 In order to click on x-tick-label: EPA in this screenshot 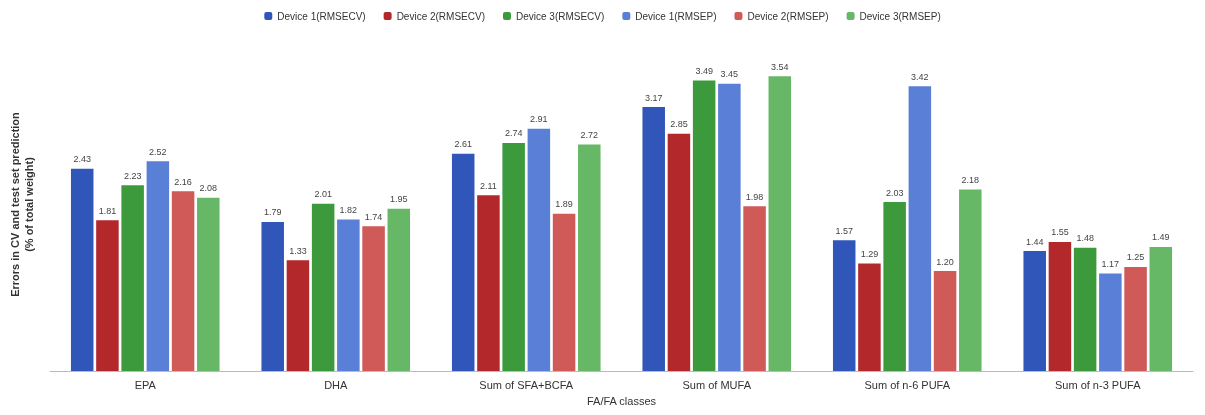, I will do `click(145, 384)`.